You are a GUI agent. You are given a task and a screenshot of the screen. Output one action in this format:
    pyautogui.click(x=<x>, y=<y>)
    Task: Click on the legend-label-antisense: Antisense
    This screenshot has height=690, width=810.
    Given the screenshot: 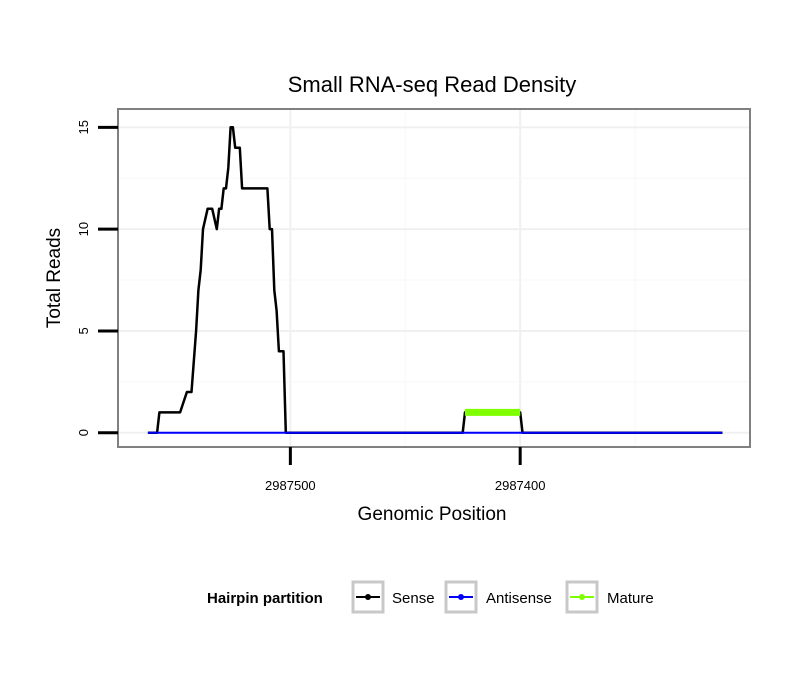 What is the action you would take?
    pyautogui.click(x=519, y=598)
    